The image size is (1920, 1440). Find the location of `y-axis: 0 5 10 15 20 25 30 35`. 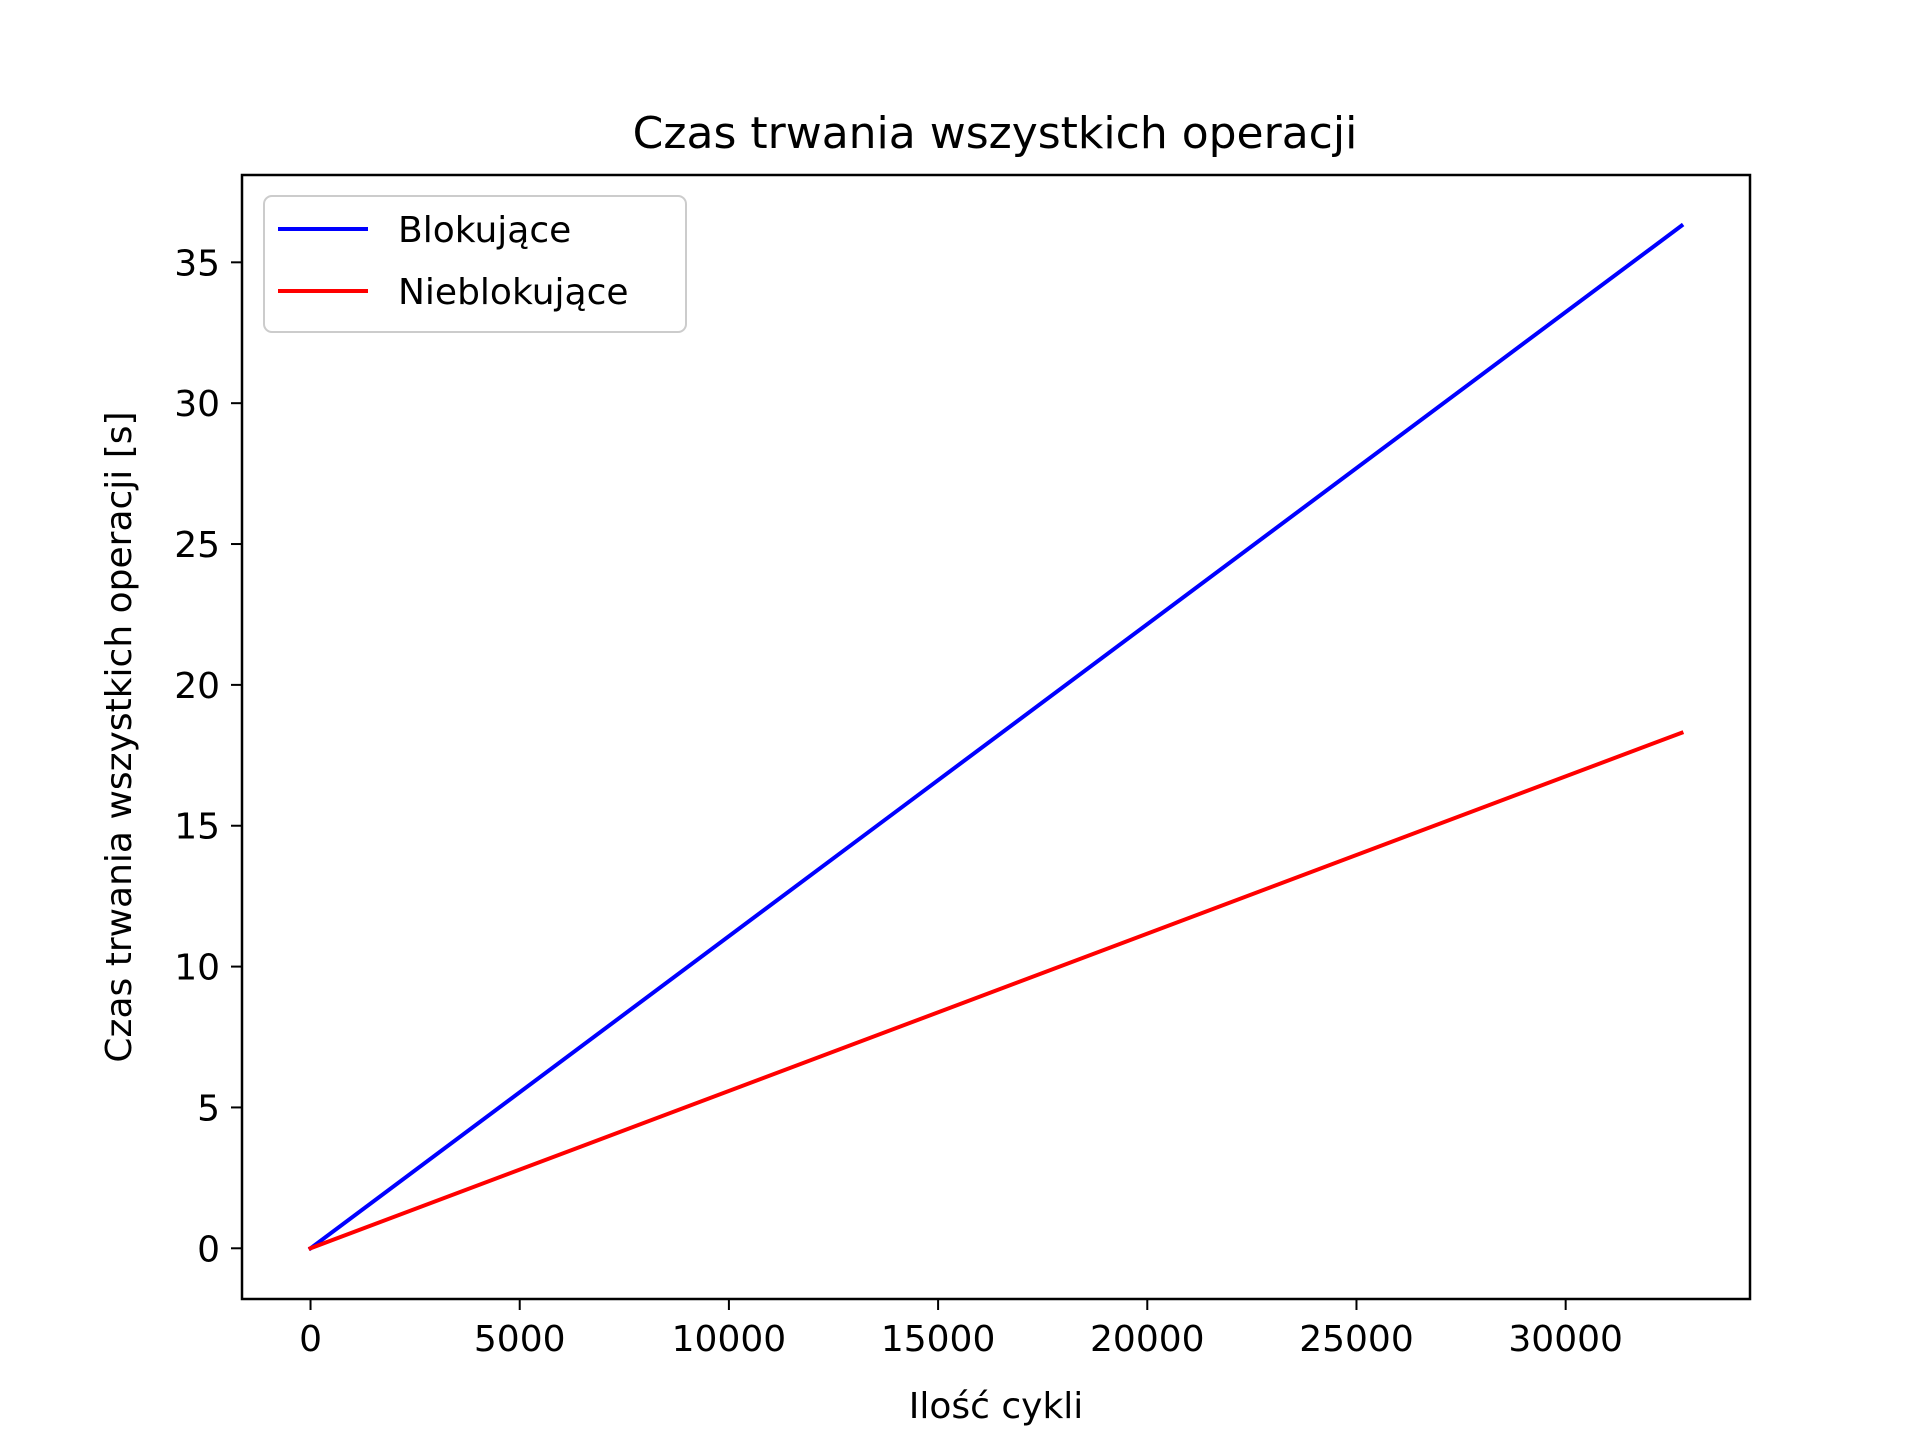

y-axis: 0 5 10 15 20 25 30 35 is located at coordinates (208, 756).